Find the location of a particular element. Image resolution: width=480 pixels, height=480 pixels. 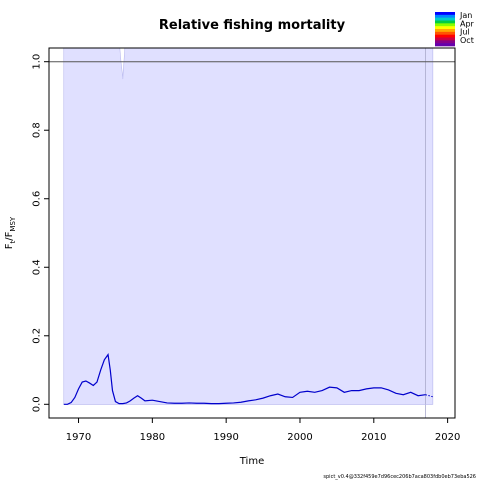

y-tick-label: 1.0 is located at coordinates (37, 62).